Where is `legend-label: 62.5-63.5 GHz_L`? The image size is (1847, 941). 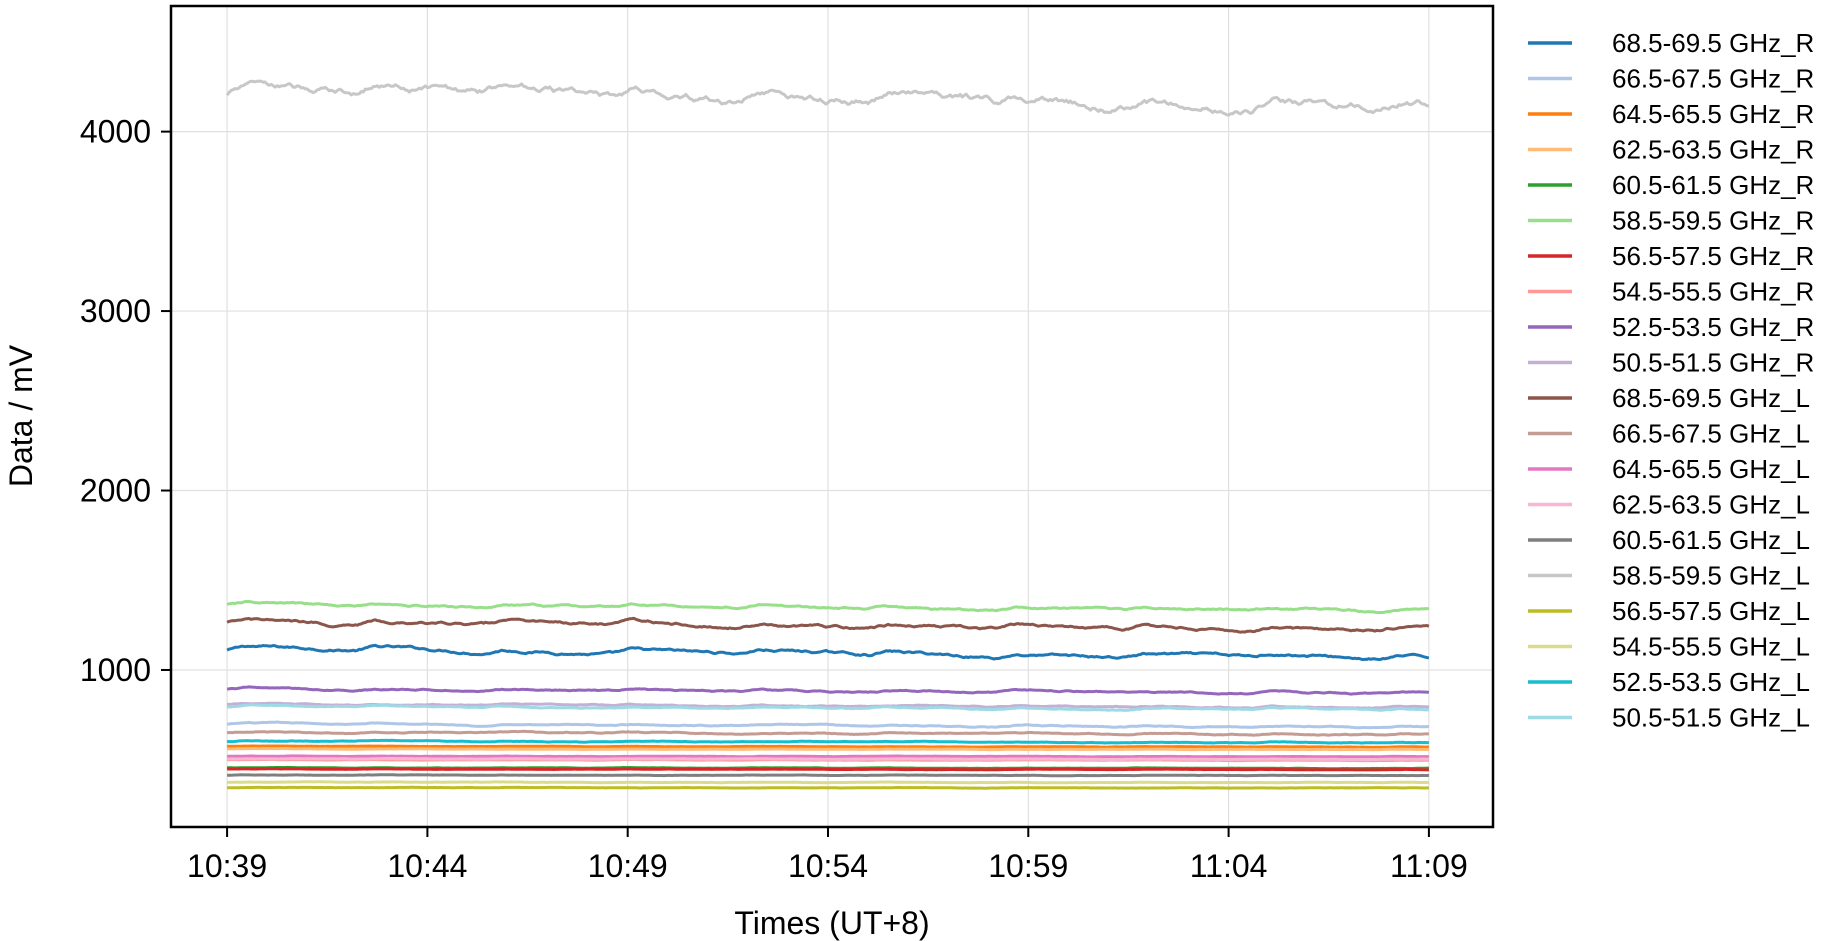
legend-label: 62.5-63.5 GHz_L is located at coordinates (1711, 505).